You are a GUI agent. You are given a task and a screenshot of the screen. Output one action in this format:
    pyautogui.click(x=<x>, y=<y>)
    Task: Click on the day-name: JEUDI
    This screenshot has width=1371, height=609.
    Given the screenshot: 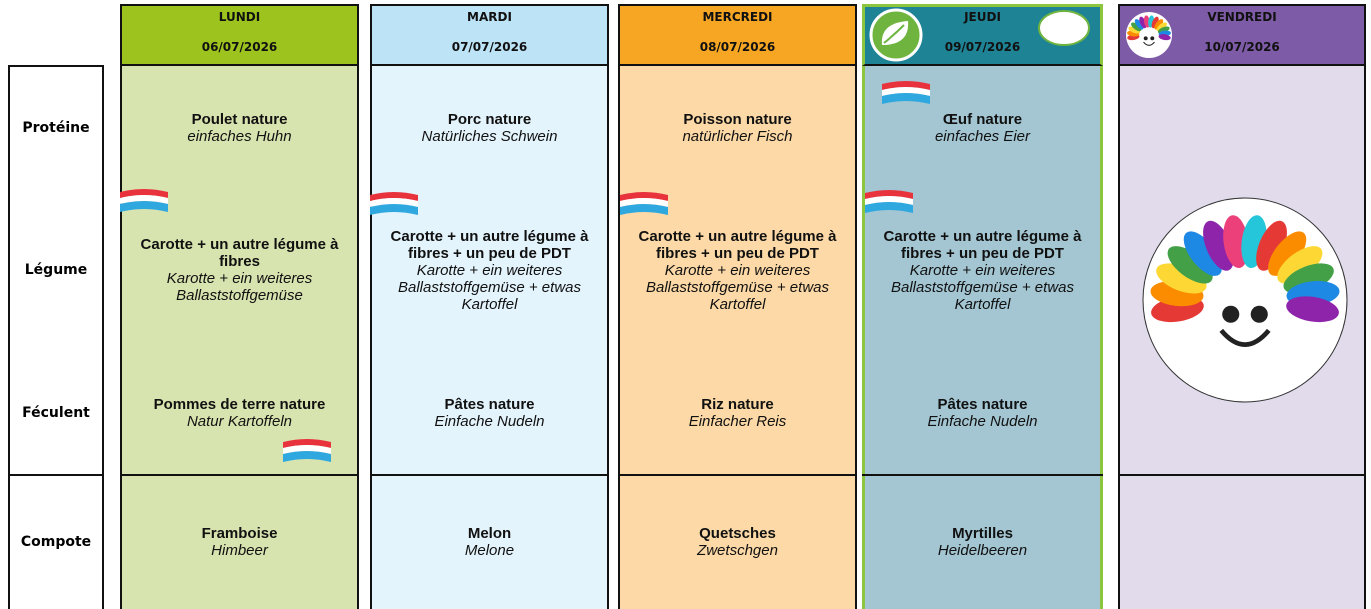 What is the action you would take?
    pyautogui.click(x=982, y=17)
    